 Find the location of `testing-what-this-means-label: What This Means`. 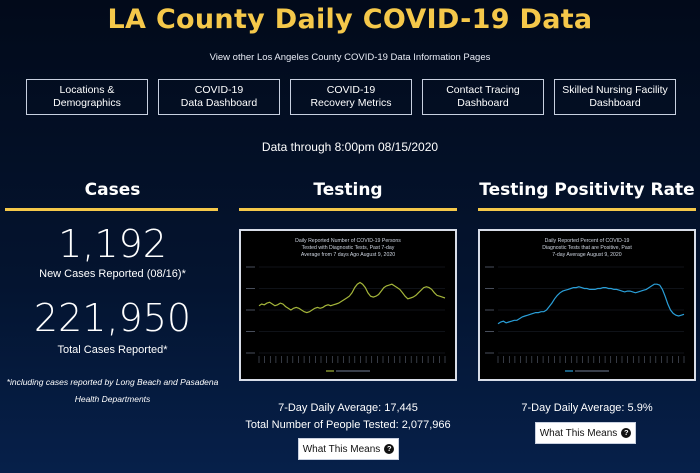

testing-what-this-means-label: What This Means is located at coordinates (341, 449).